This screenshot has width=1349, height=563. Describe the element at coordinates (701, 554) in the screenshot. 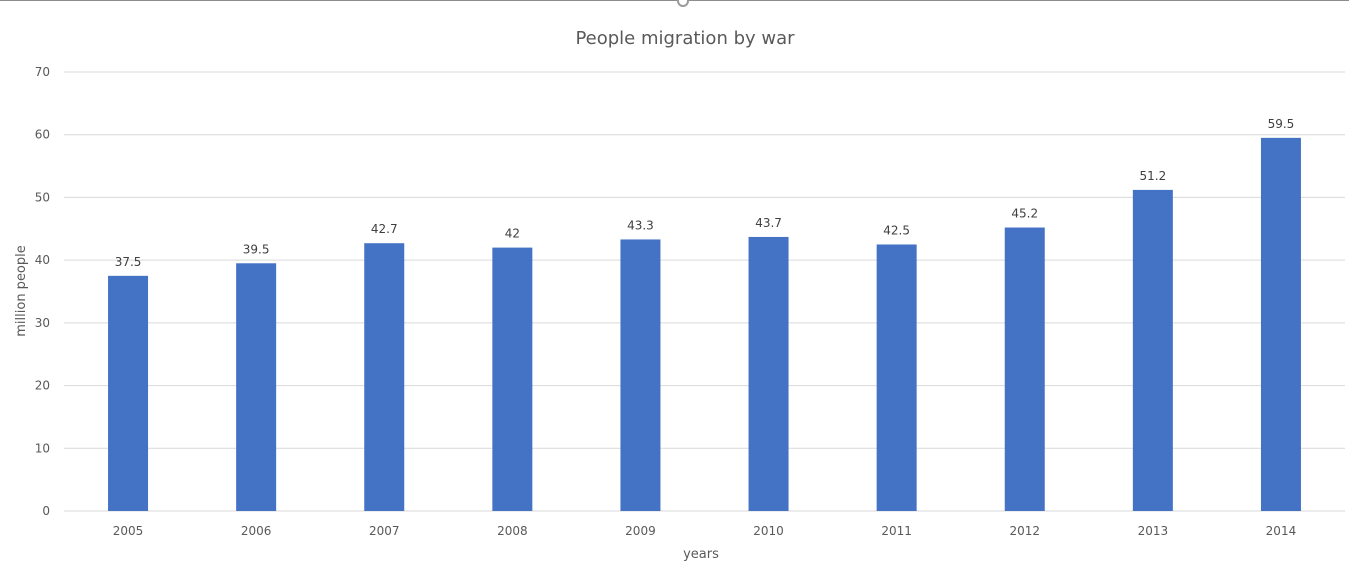

I see `x-axis-title: years` at that location.